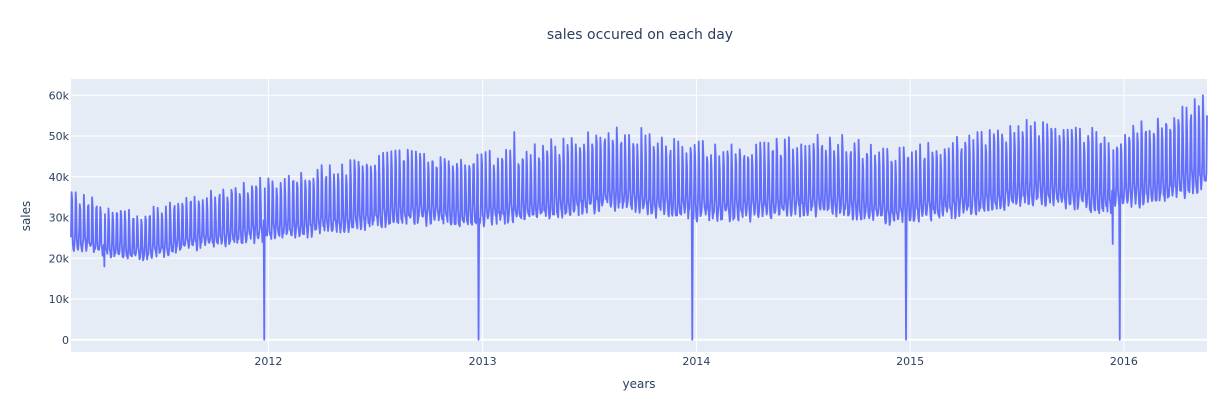 This screenshot has height=402, width=1227. Describe the element at coordinates (910, 361) in the screenshot. I see `x-tick-label: 2015` at that location.